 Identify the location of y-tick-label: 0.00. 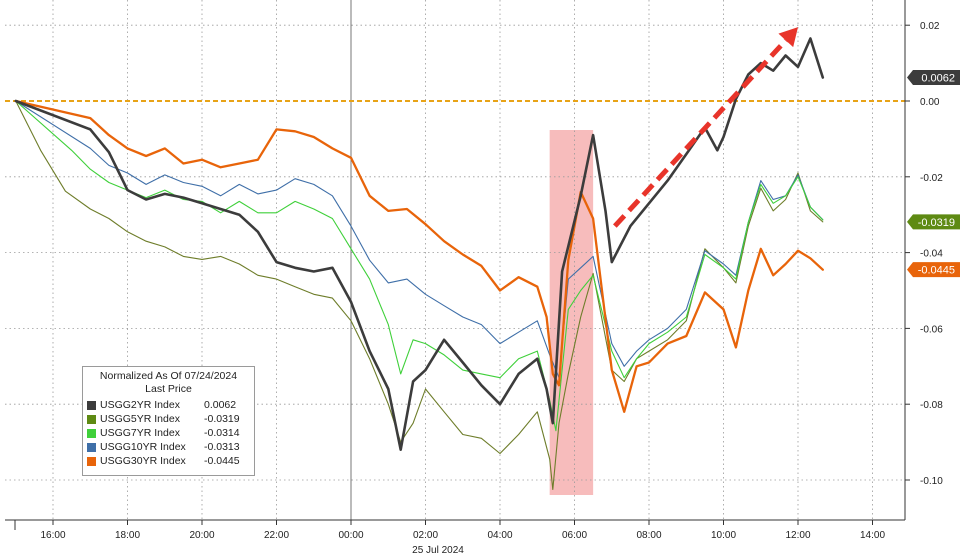
(930, 102).